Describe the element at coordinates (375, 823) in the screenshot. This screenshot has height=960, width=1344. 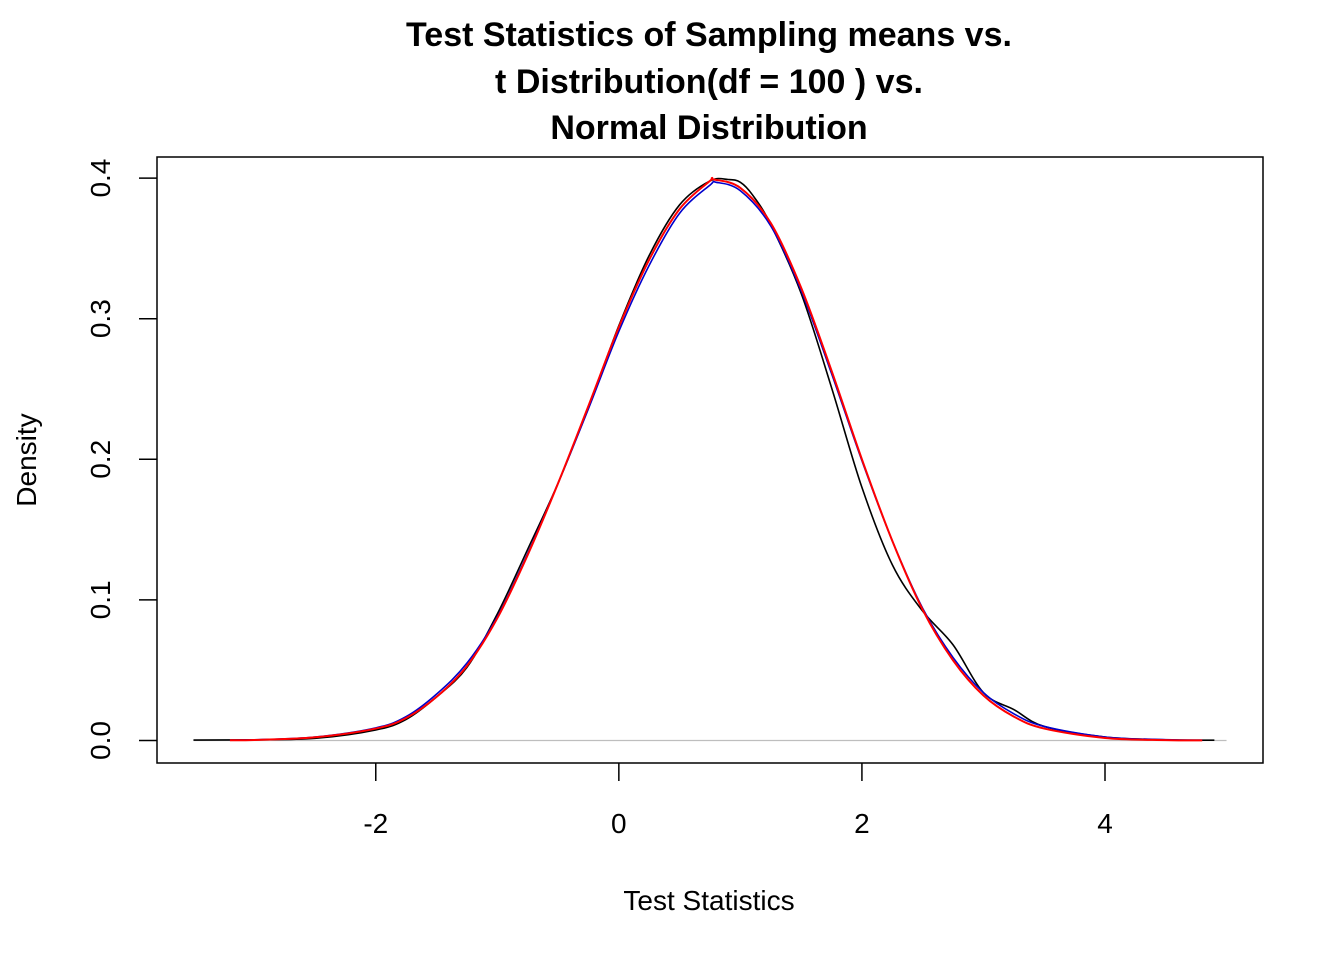
I see `x-tick-label: -2` at that location.